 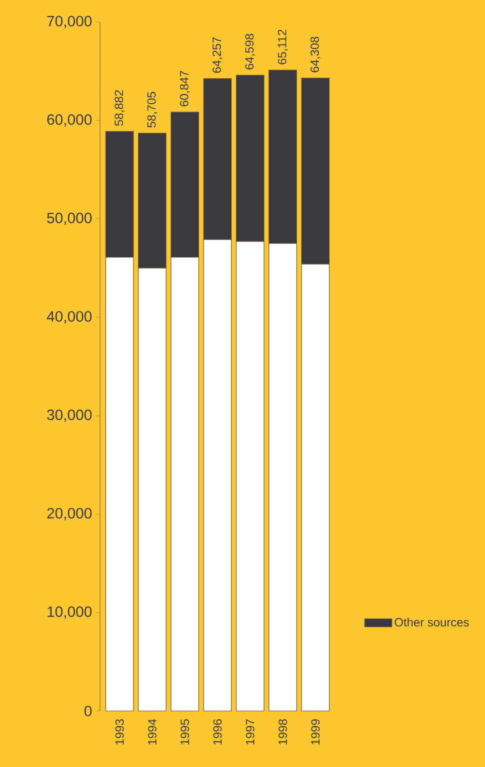 What do you see at coordinates (69, 317) in the screenshot?
I see `y-tick-label: 40,000` at bounding box center [69, 317].